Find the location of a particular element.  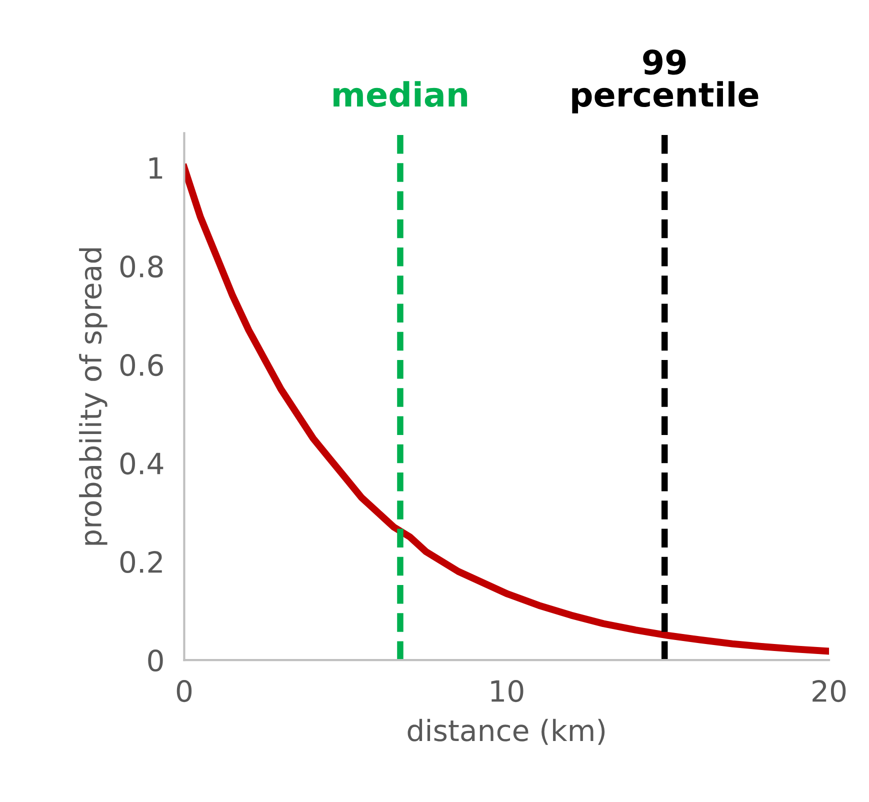

y-tick-label: 0.2 is located at coordinates (141, 562).